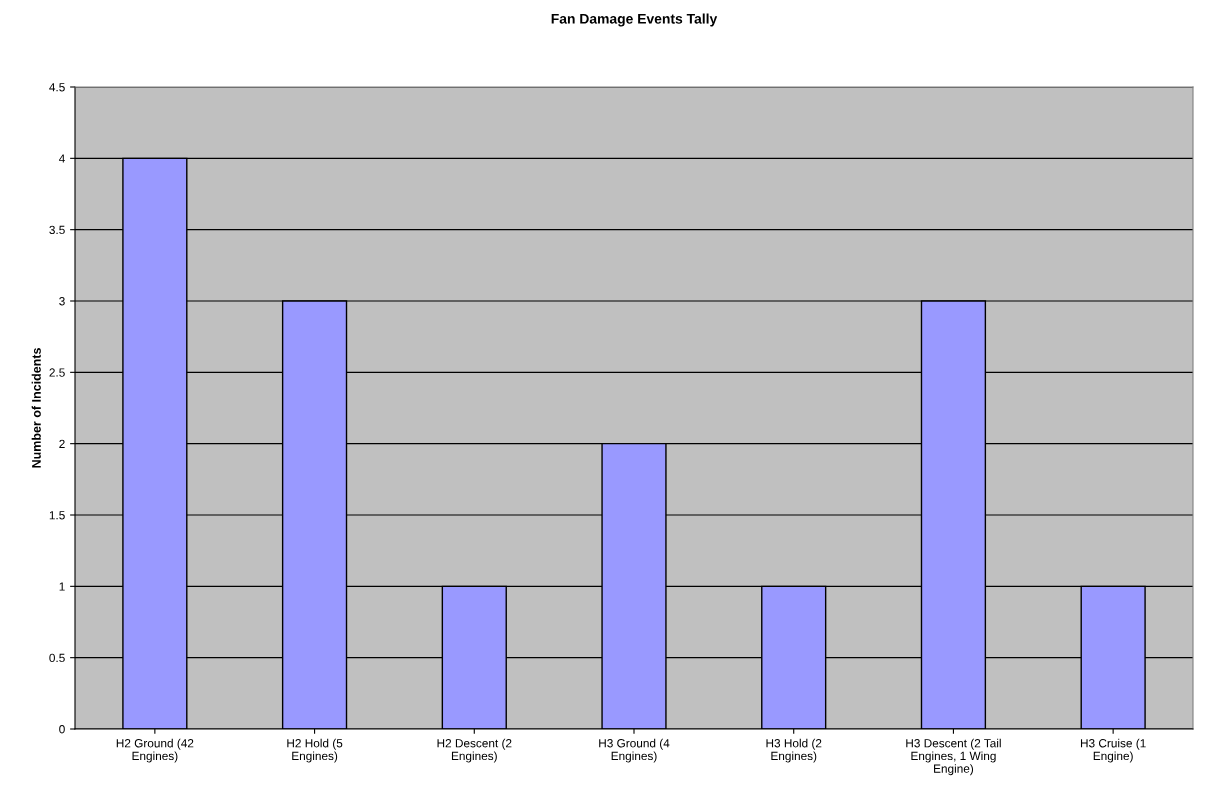  What do you see at coordinates (62, 443) in the screenshot?
I see `y-tick-label: 2` at bounding box center [62, 443].